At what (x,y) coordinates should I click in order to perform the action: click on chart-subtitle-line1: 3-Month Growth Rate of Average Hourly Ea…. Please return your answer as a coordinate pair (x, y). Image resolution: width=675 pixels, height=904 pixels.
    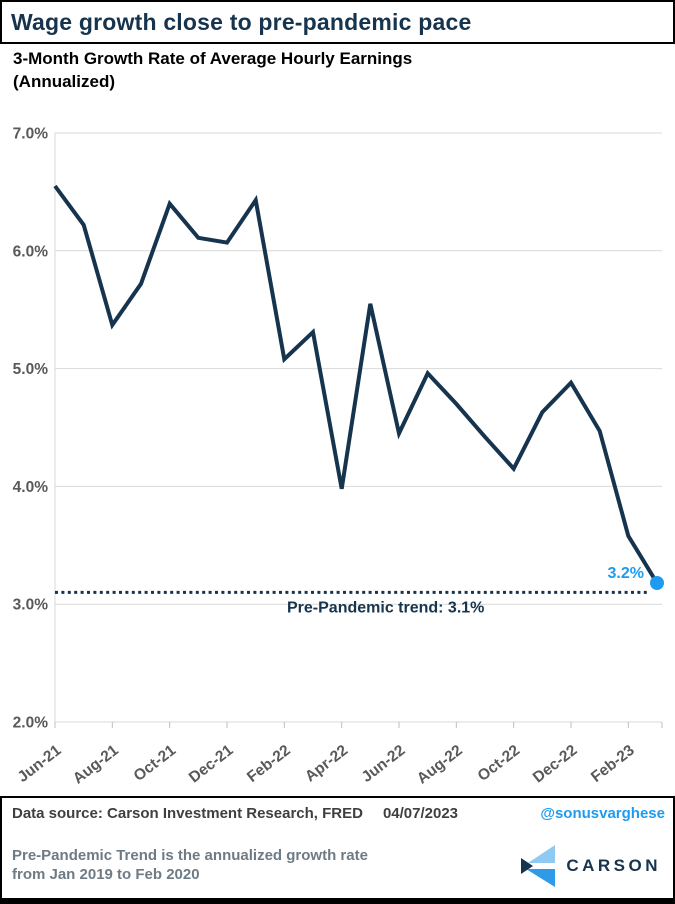
    Looking at the image, I should click on (213, 58).